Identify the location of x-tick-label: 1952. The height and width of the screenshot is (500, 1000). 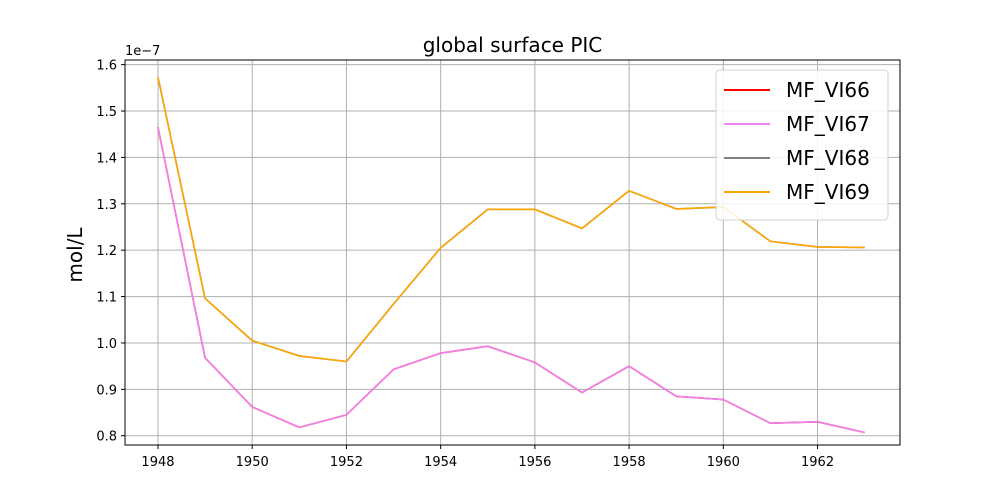
(346, 462).